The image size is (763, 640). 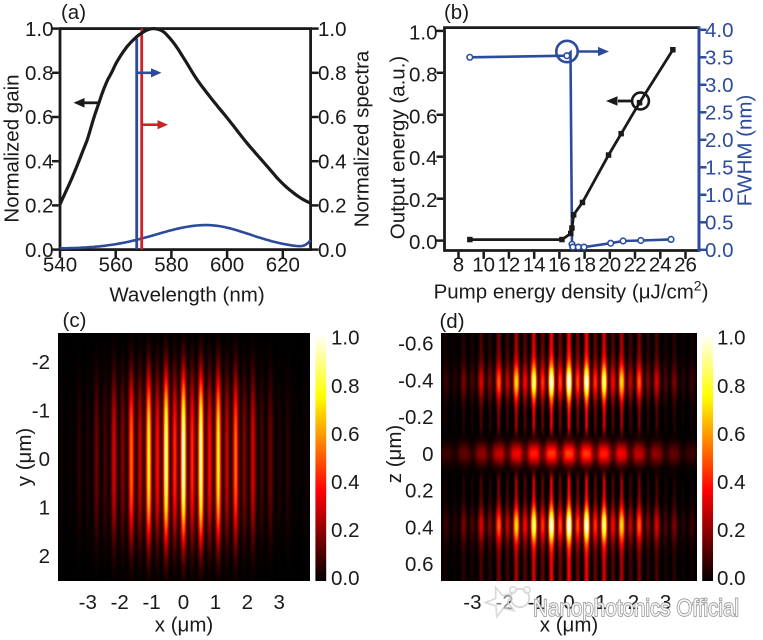 What do you see at coordinates (283, 265) in the screenshot?
I see `svg-text: 620` at bounding box center [283, 265].